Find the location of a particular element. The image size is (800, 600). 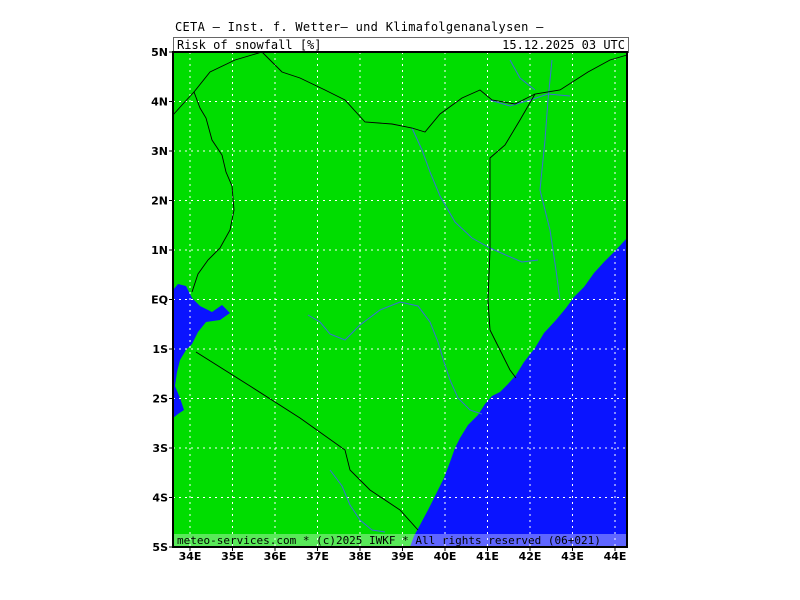

forecast-timestamp: 15.12.2025 03 UTC is located at coordinates (563, 45).